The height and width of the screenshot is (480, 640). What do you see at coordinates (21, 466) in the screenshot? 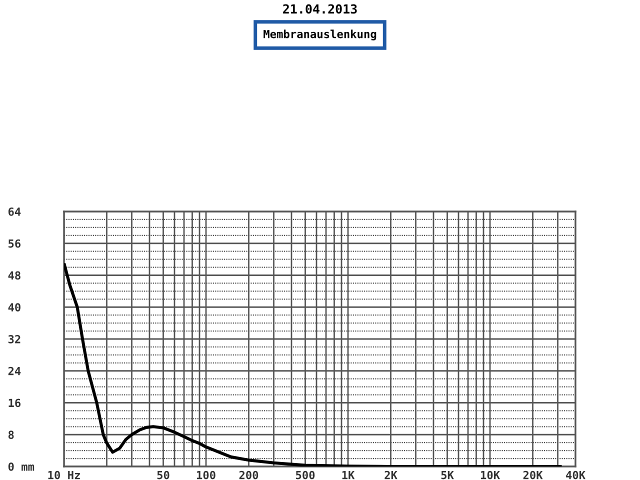
I see `y-tick-label: 0 mm` at bounding box center [21, 466].